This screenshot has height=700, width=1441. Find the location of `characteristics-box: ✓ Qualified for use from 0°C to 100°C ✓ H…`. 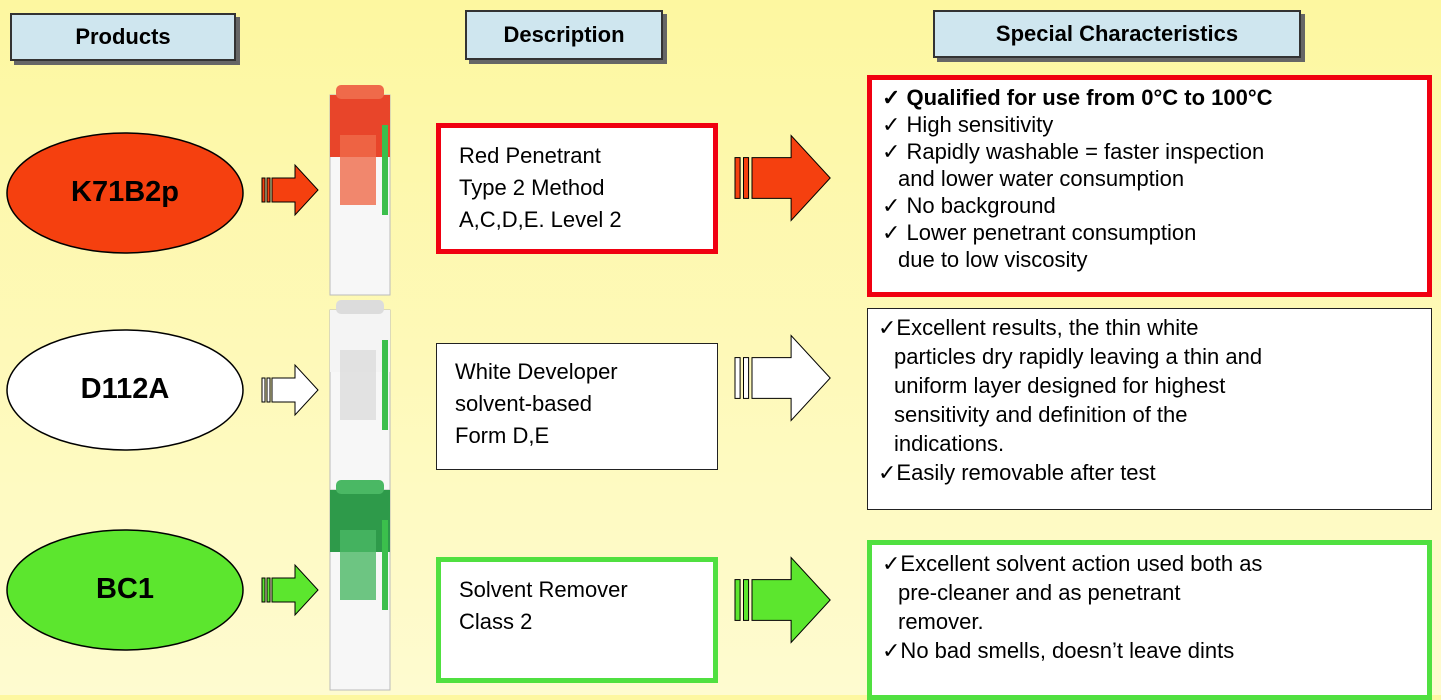

characteristics-box: ✓ Qualified for use from 0°C to 100°C ✓ H… is located at coordinates (1149, 186).